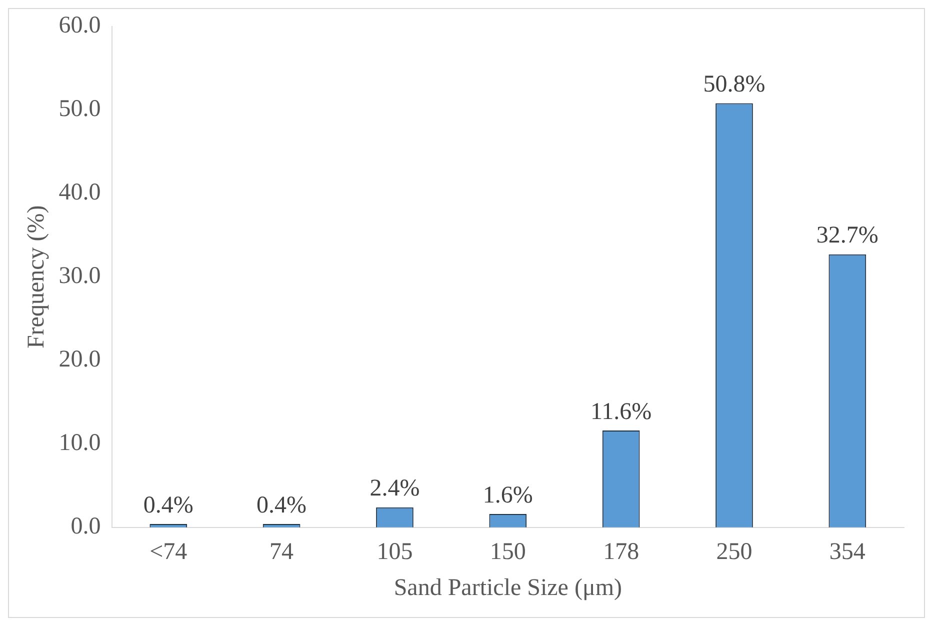  Describe the element at coordinates (79, 109) in the screenshot. I see `y-tick-label: 50.0` at that location.